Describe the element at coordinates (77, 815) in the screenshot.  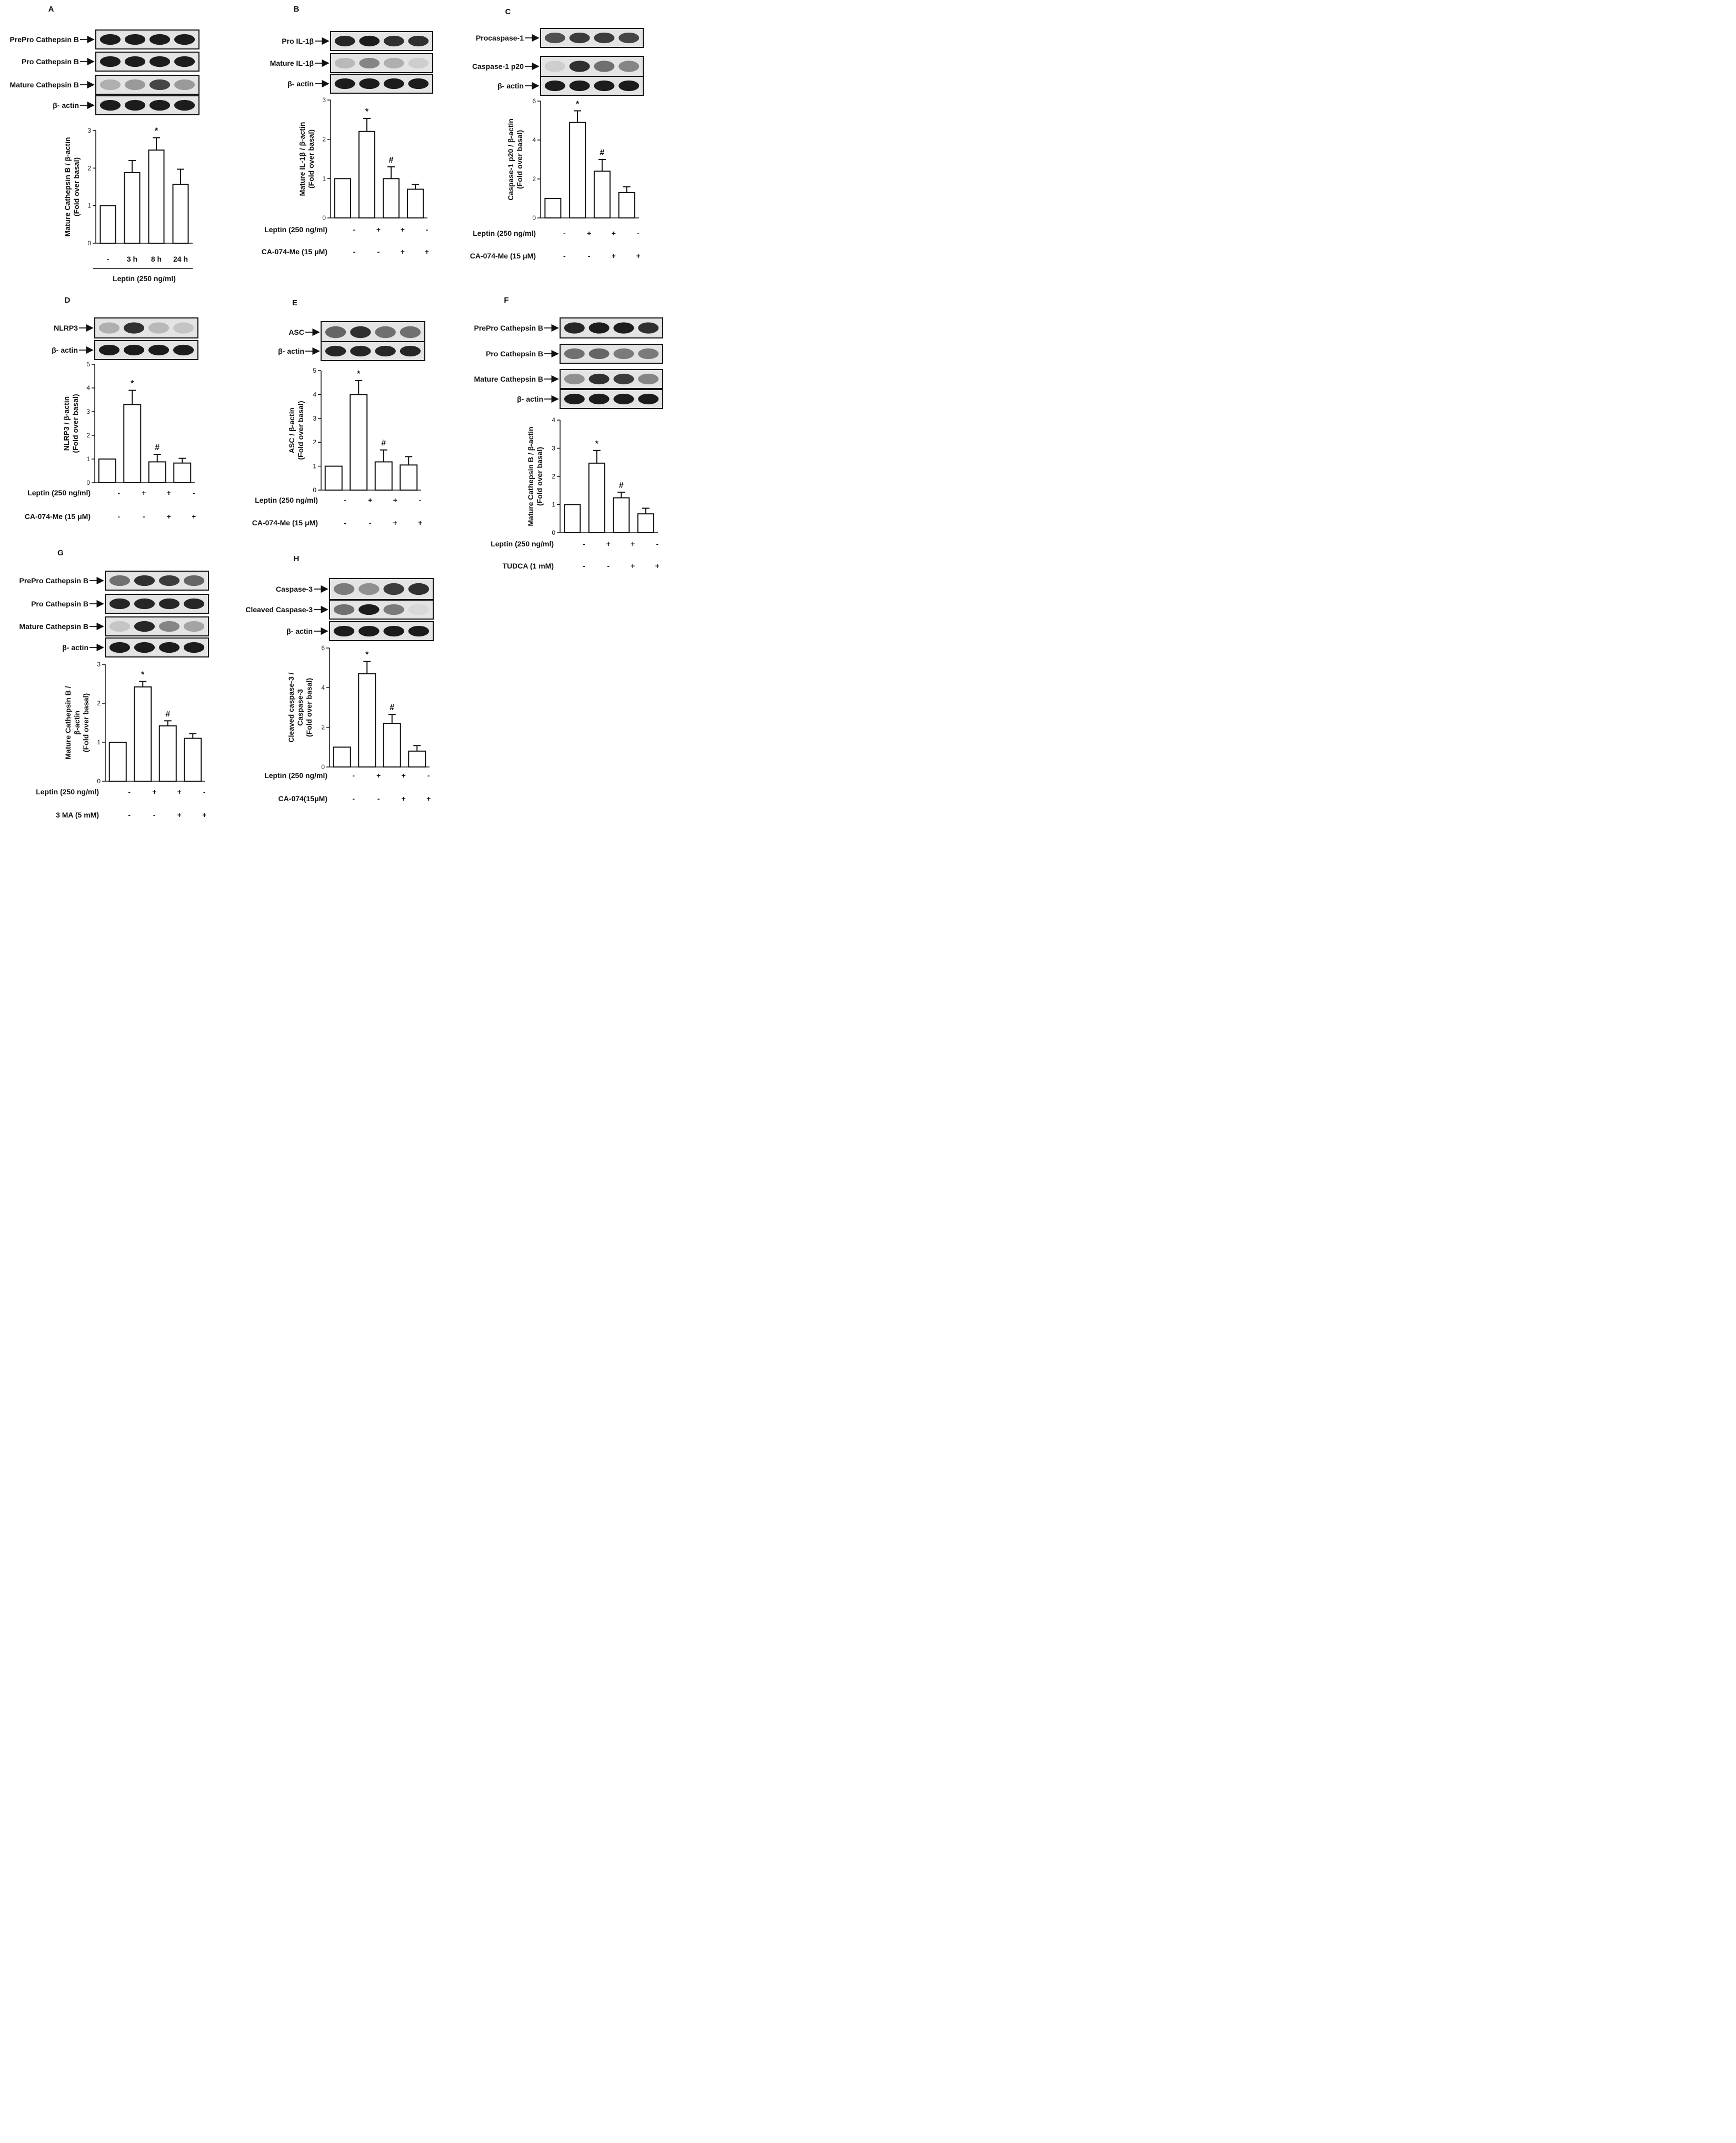
I see `treatment-label: 3 MA (5 mM)` at that location.